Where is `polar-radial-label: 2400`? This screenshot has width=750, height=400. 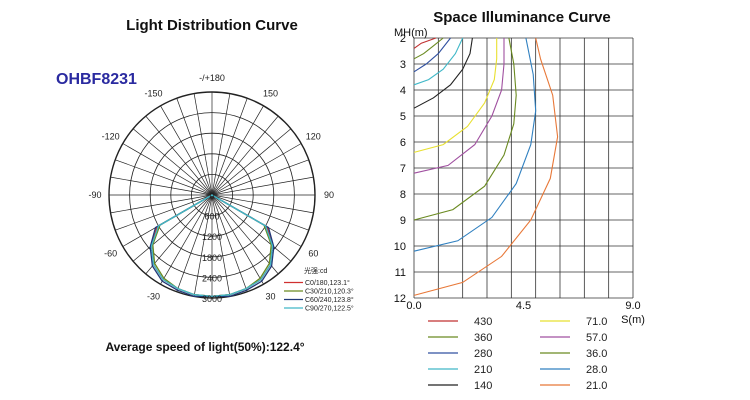 polar-radial-label: 2400 is located at coordinates (212, 278).